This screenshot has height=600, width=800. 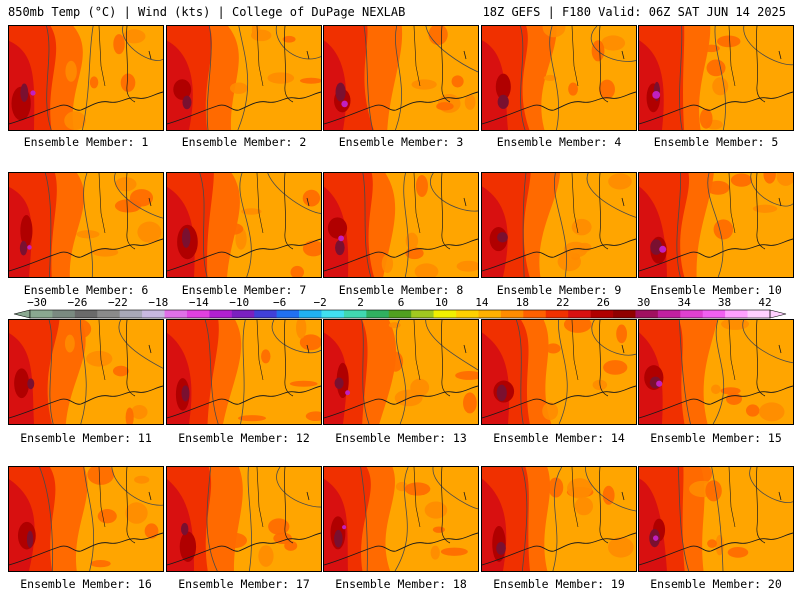 I want to click on colorbar-tick-label: −2, so click(x=320, y=302).